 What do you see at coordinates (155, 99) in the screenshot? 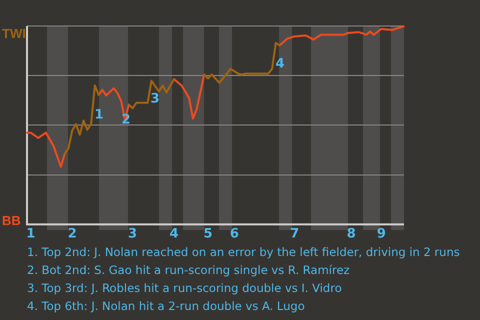
I see `annotation: 3` at bounding box center [155, 99].